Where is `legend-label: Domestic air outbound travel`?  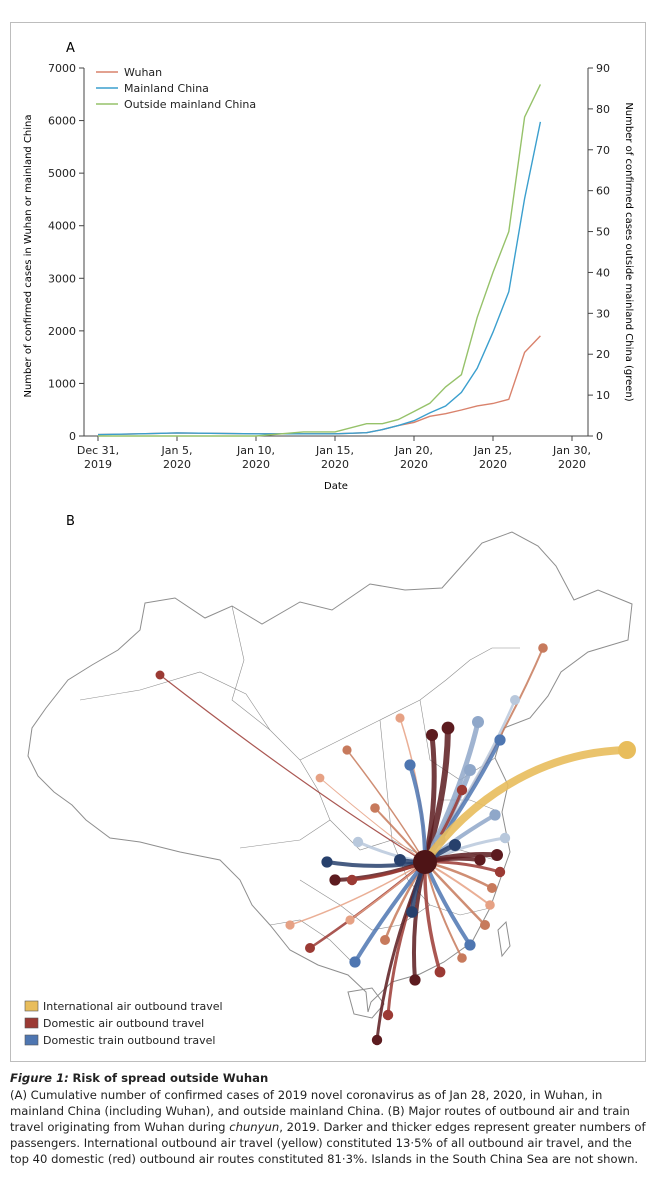 legend-label: Domestic air outbound travel is located at coordinates (123, 1023).